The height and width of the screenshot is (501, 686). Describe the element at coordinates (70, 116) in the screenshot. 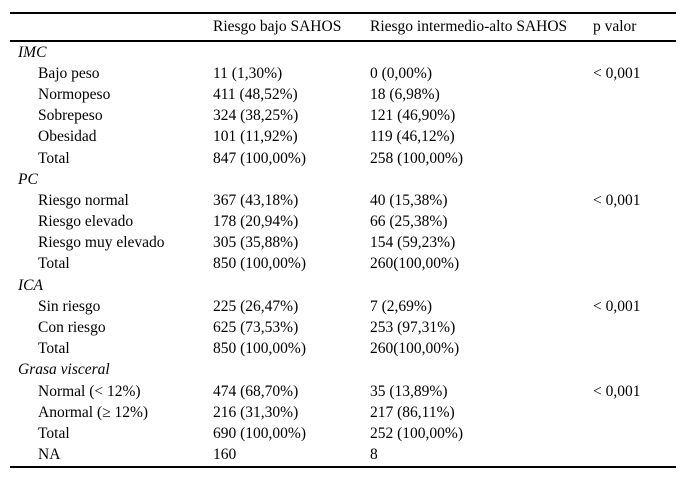

I see `cell-label: Sobrepeso` at that location.